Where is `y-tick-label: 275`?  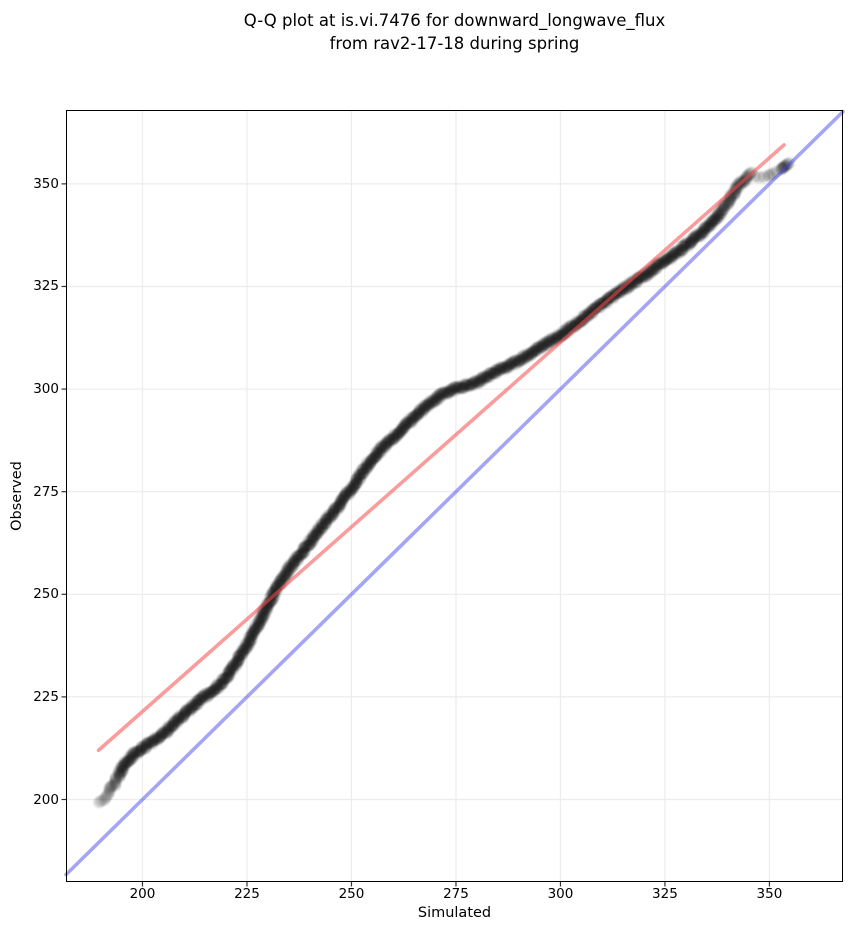
y-tick-label: 275 is located at coordinates (46, 491).